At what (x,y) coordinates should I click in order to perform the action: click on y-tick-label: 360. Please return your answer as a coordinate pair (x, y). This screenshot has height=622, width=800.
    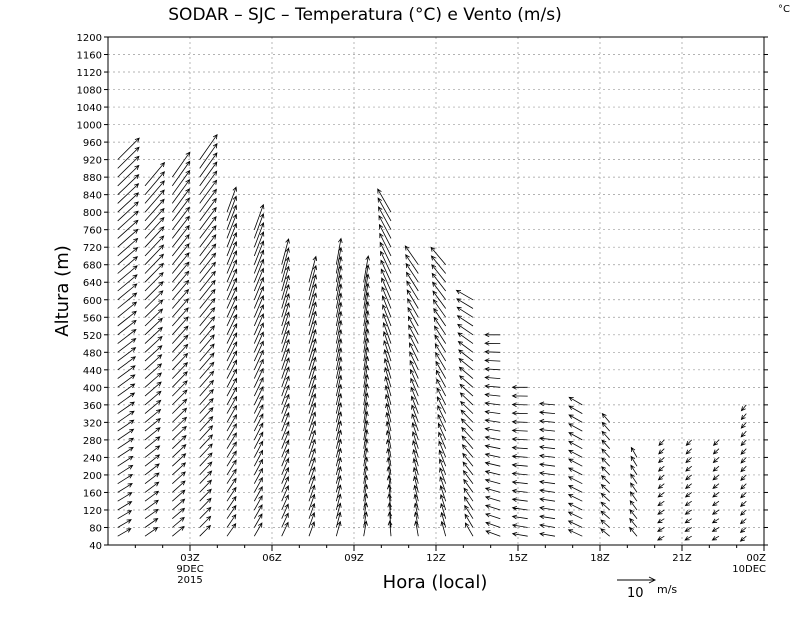
    Looking at the image, I should click on (92, 406).